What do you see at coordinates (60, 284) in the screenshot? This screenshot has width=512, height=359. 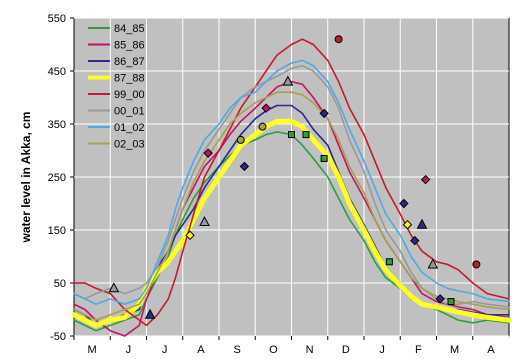 I see `y-tick-label: 50` at bounding box center [60, 284].